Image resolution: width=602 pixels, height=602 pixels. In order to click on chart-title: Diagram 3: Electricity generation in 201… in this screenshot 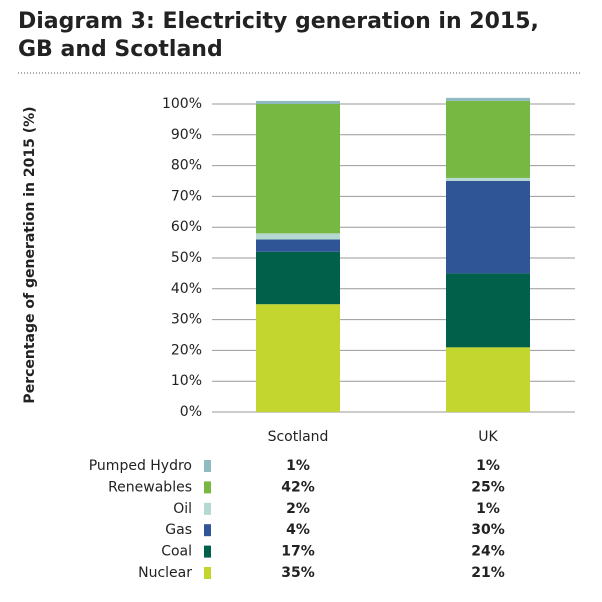, I will do `click(278, 35)`.